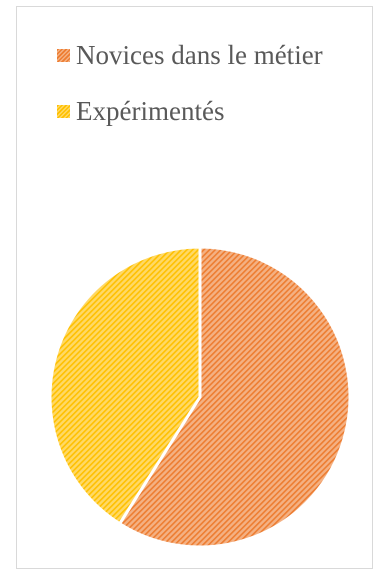 The height and width of the screenshot is (575, 383). Describe the element at coordinates (63, 55) in the screenshot. I see `legend-swatch-novices` at that location.